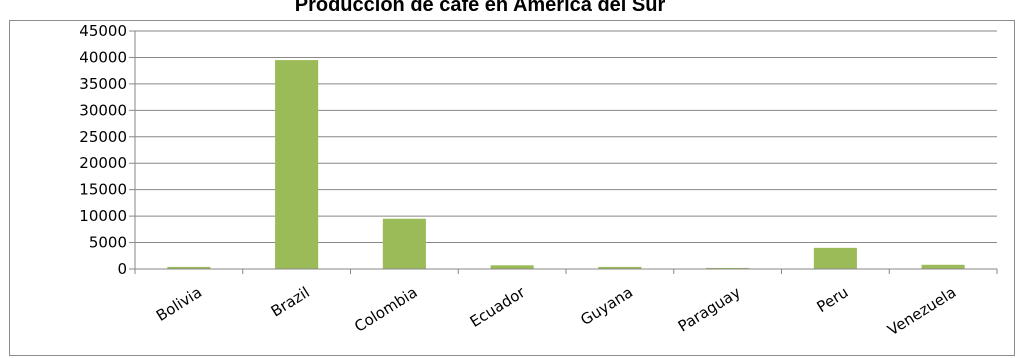 The height and width of the screenshot is (358, 1017). Describe the element at coordinates (103, 57) in the screenshot. I see `y-tick-label: 40000` at that location.